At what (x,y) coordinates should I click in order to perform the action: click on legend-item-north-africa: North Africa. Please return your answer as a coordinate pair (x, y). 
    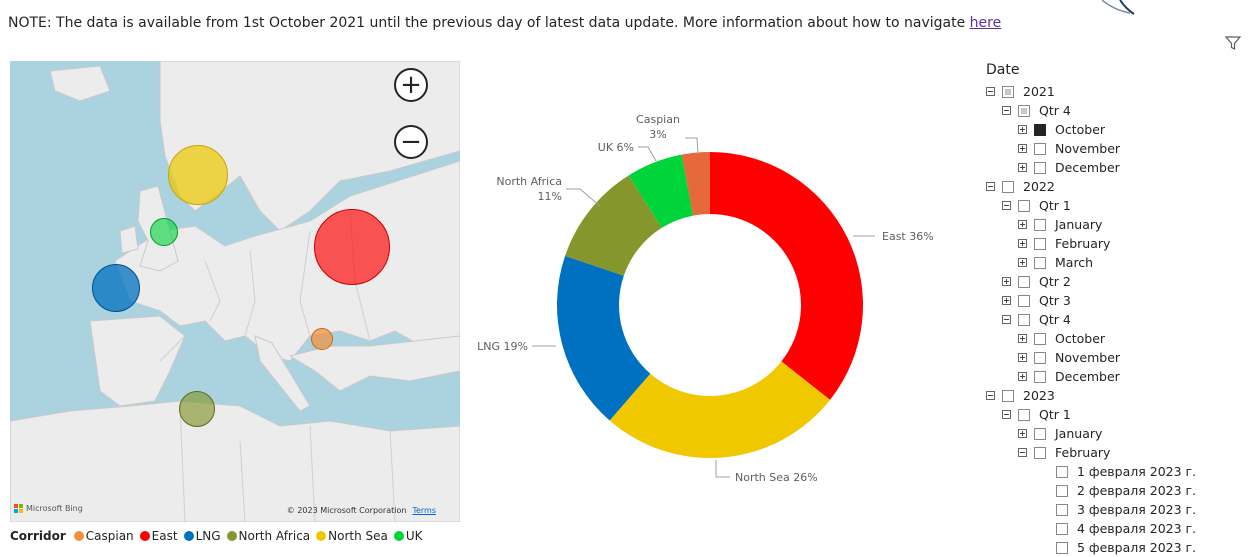
    Looking at the image, I should click on (268, 536).